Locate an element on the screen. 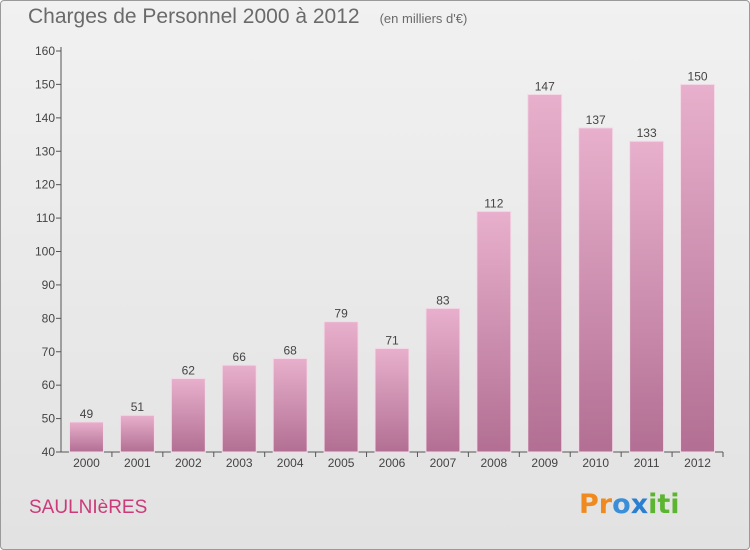 The image size is (750, 550). x-tick-label: 2001 is located at coordinates (137, 463).